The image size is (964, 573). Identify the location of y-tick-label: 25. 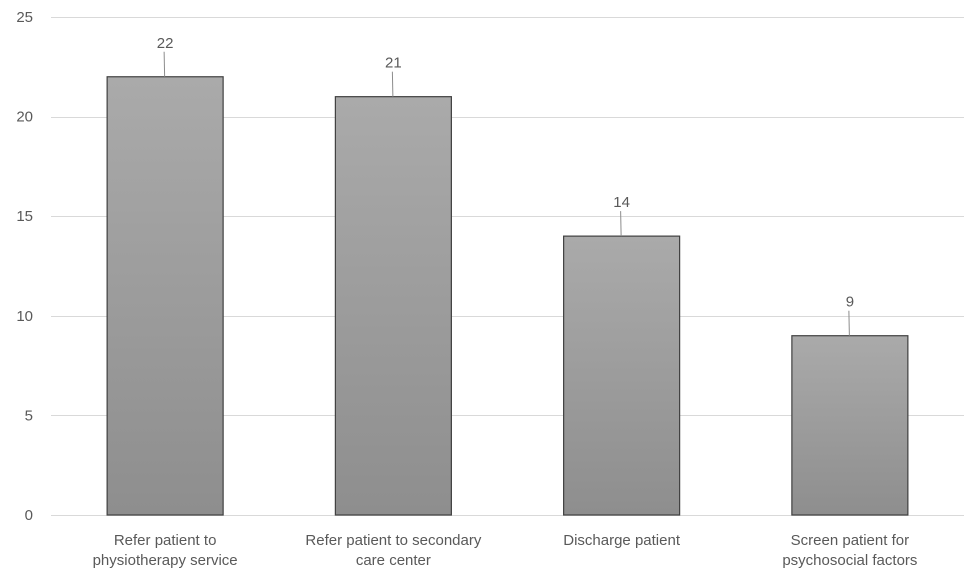
(24, 17).